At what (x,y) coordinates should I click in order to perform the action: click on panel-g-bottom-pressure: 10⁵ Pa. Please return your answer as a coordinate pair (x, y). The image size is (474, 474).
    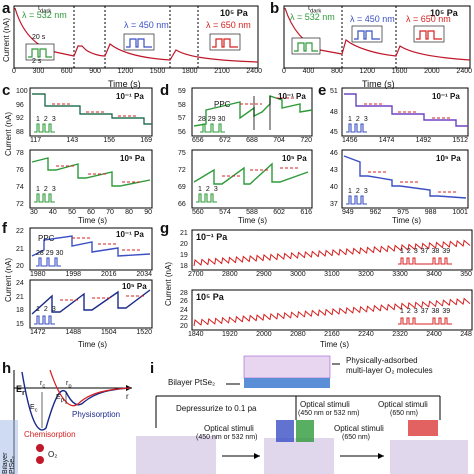
    Looking at the image, I should click on (210, 297).